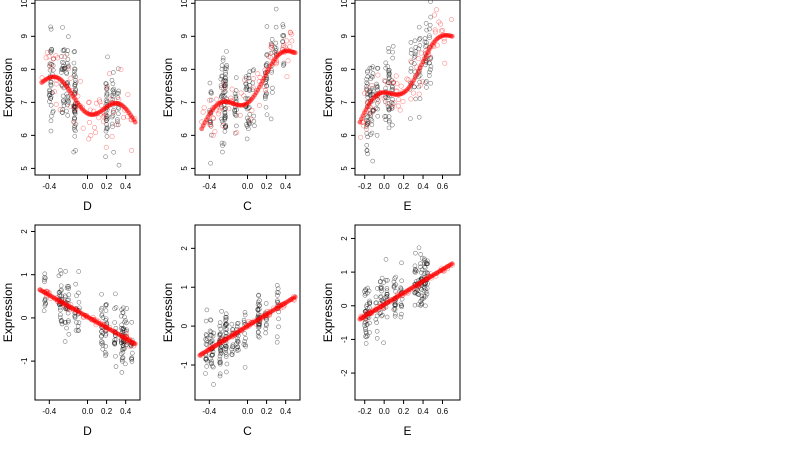  What do you see at coordinates (344, 36) in the screenshot?
I see `y-tick-label: 9` at bounding box center [344, 36].